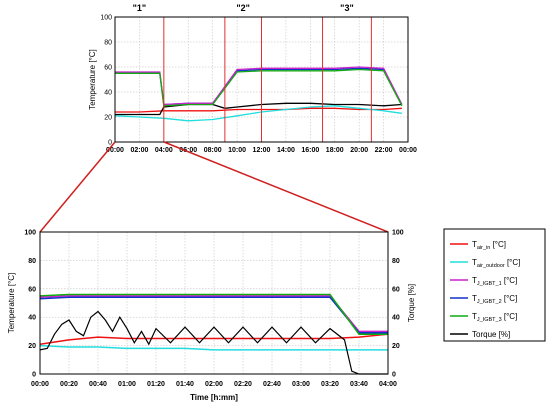 This screenshot has width=550, height=417. What do you see at coordinates (335, 150) in the screenshot?
I see `x-tick-label: 18:00` at bounding box center [335, 150].